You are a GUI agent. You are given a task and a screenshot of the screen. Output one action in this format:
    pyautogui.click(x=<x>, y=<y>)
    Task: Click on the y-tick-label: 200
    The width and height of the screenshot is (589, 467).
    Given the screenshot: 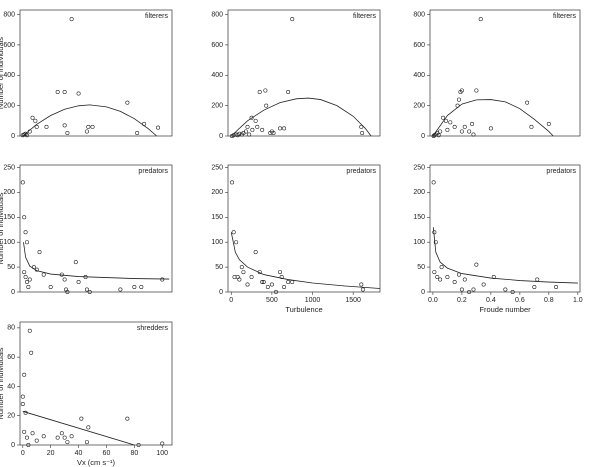 What is the action you would take?
    pyautogui.click(x=217, y=105)
    